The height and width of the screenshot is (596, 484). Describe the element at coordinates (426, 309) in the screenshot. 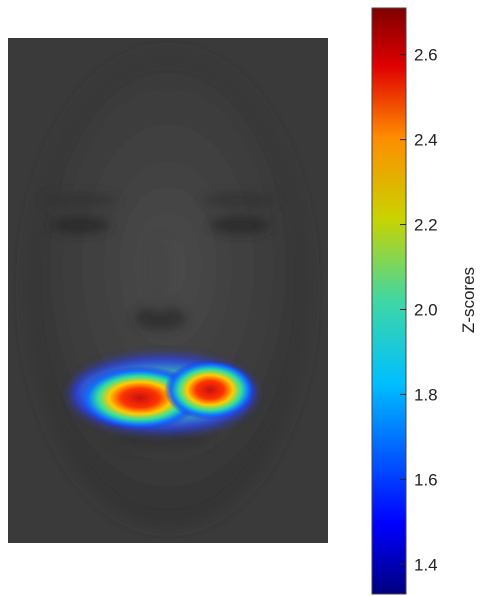

I see `colorbar-tick-label: 2.0` at that location.